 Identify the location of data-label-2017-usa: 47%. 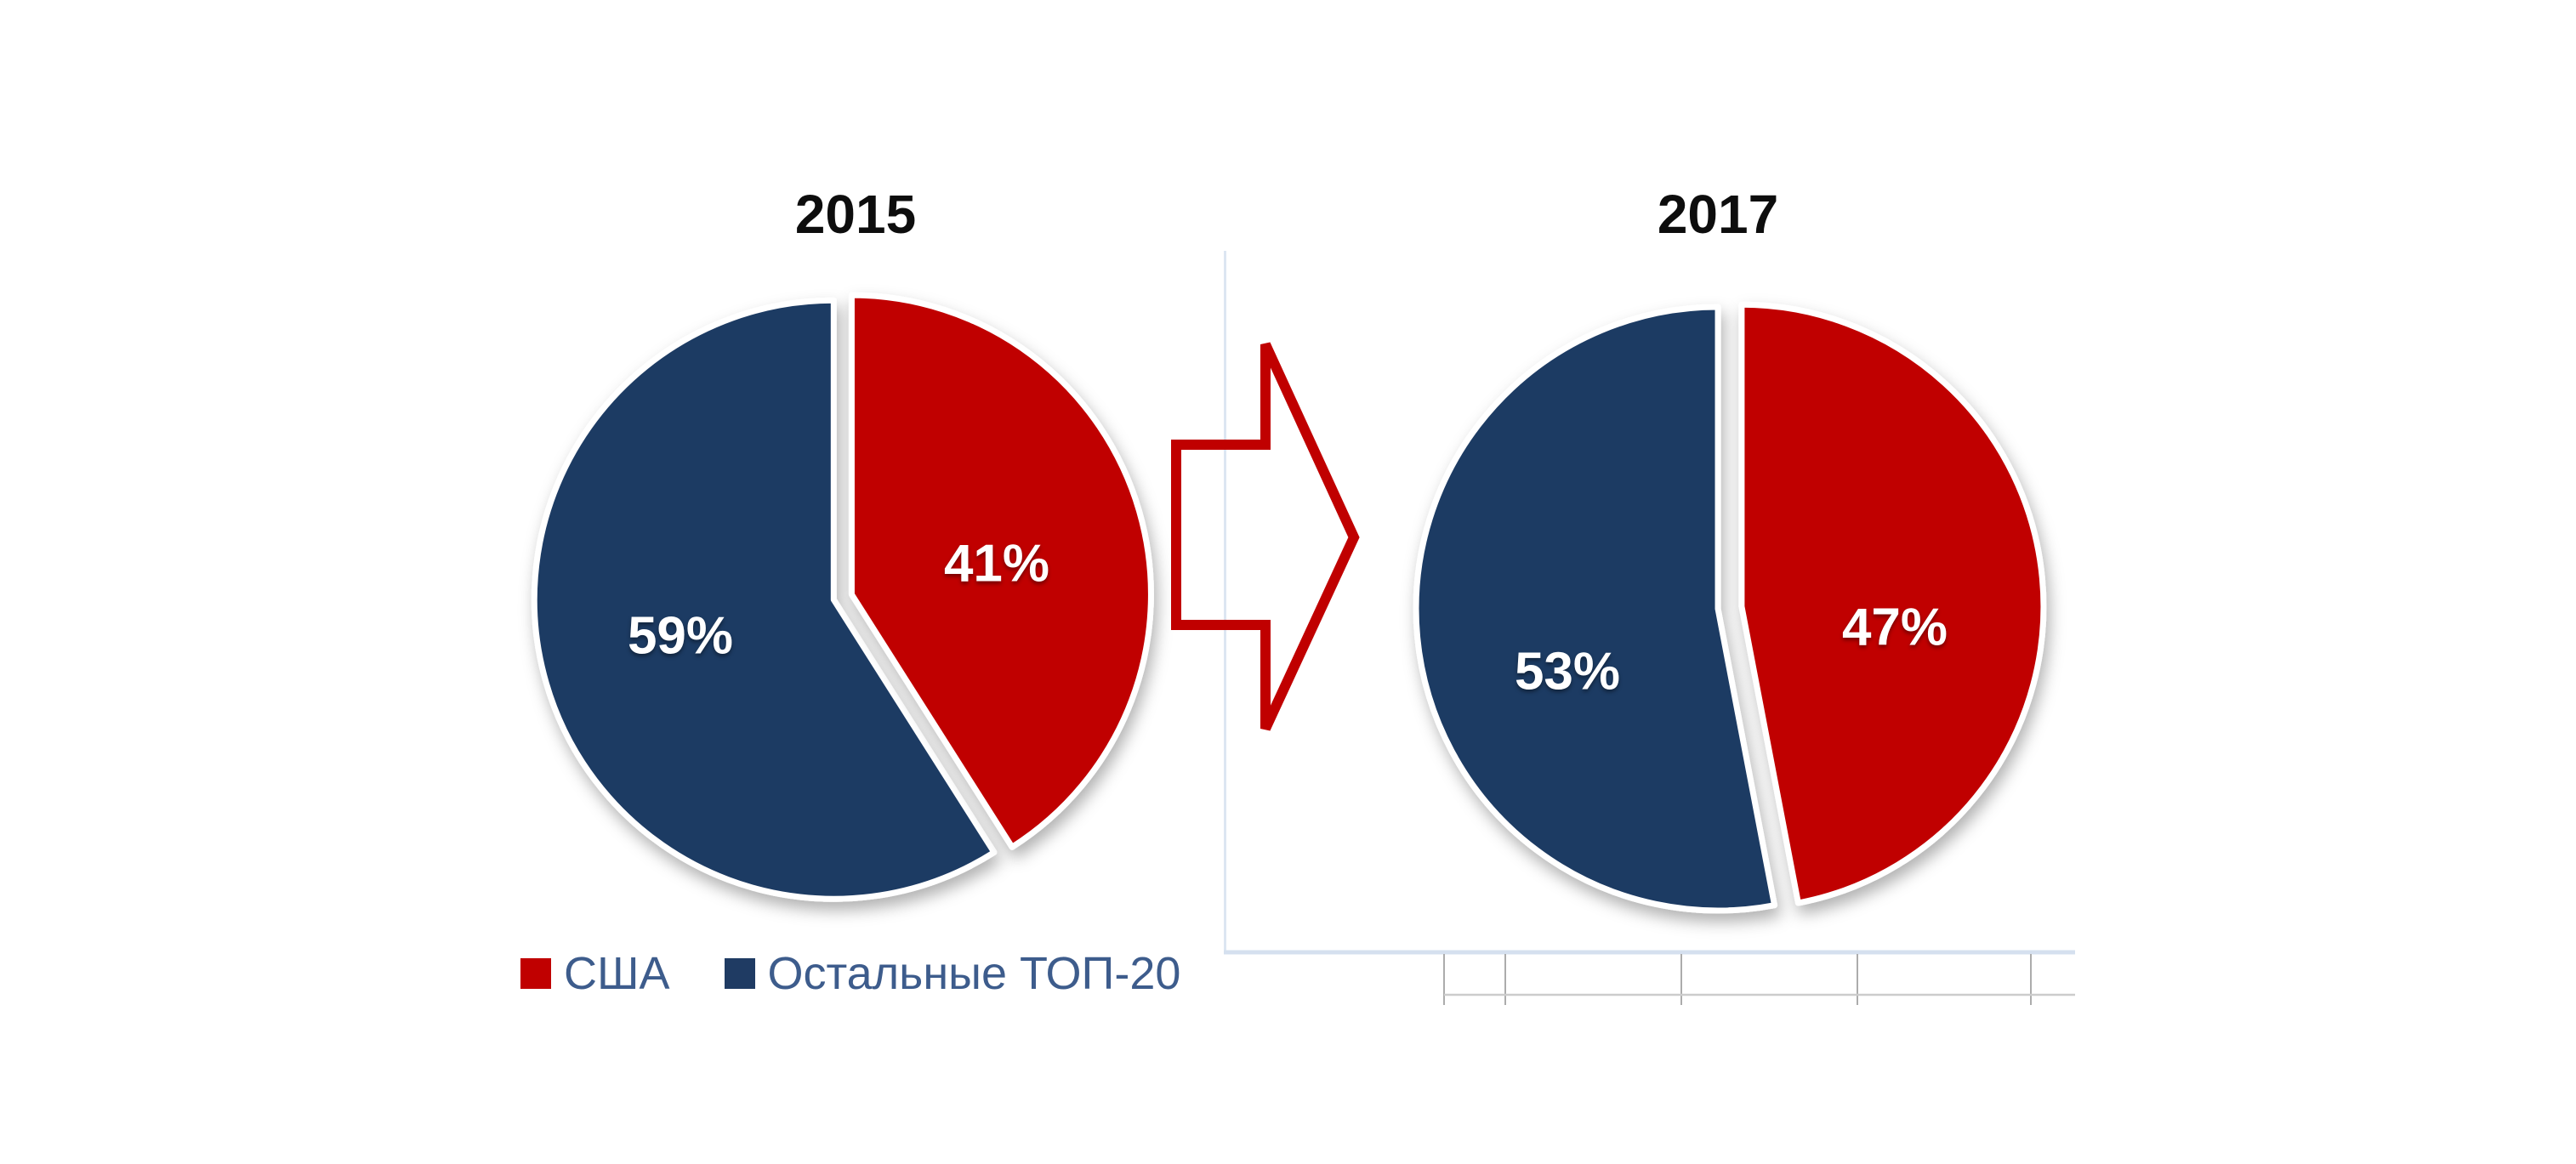
(1894, 627).